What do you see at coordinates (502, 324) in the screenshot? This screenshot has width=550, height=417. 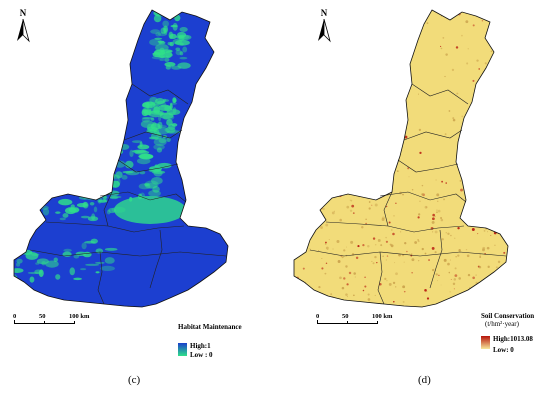 I see `legend-unit: (t/hm²·year)` at bounding box center [502, 324].